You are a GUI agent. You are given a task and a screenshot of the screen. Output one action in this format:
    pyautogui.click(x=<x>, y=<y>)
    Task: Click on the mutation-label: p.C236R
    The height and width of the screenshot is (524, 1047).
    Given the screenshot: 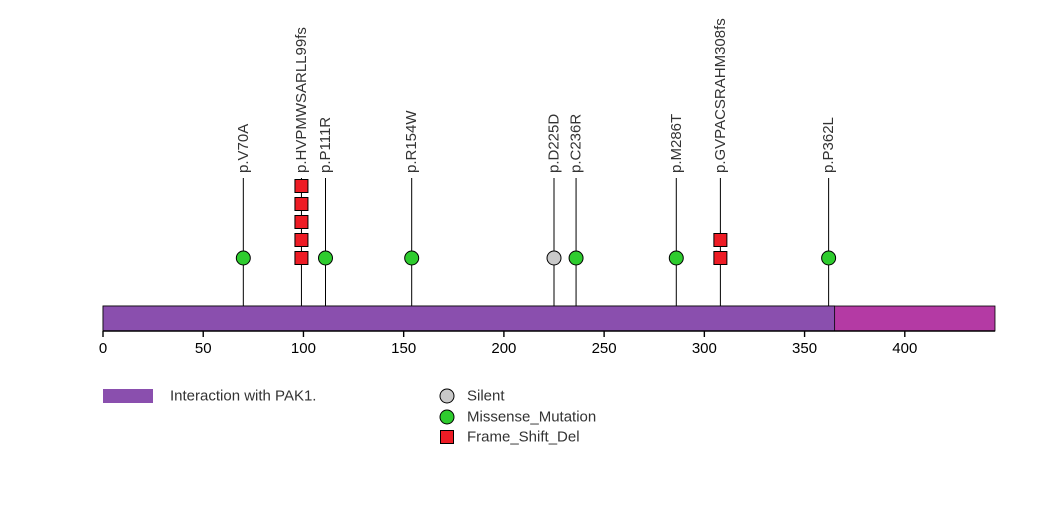 What is the action you would take?
    pyautogui.click(x=576, y=143)
    